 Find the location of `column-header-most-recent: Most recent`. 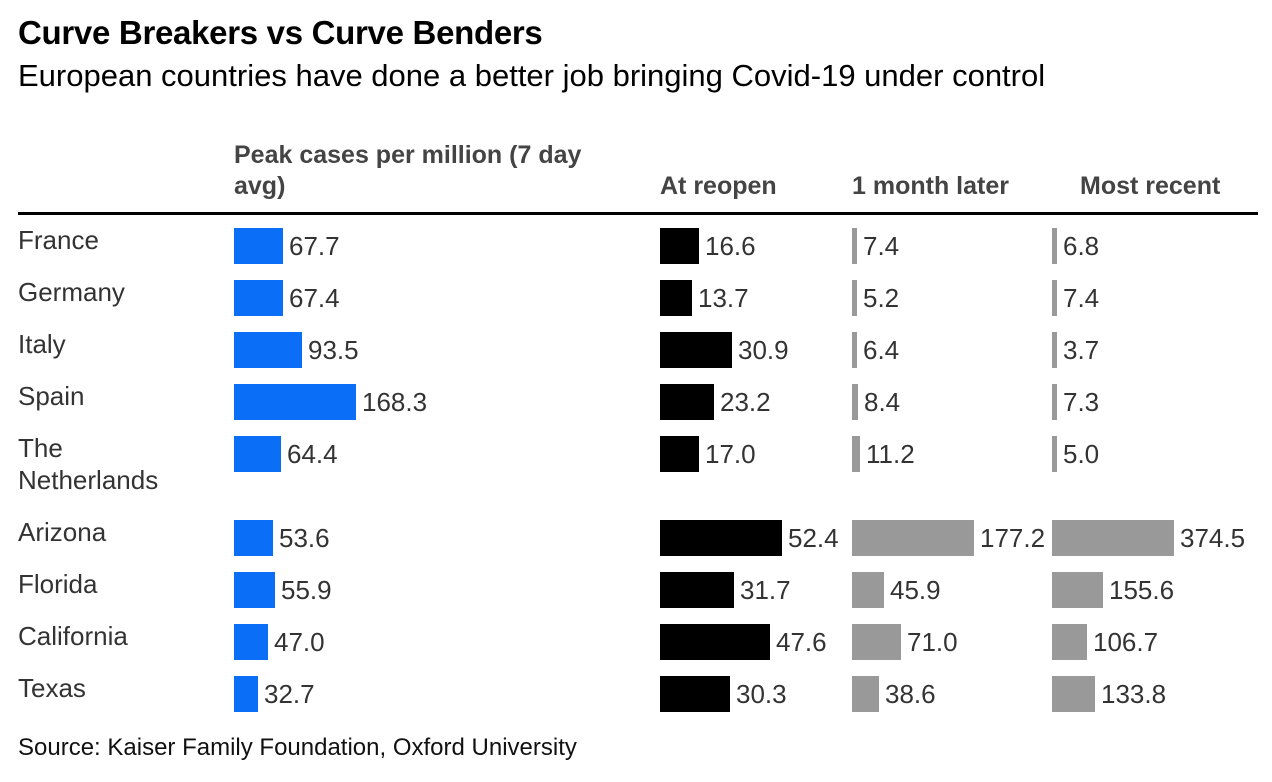

column-header-most-recent: Most recent is located at coordinates (1150, 186).